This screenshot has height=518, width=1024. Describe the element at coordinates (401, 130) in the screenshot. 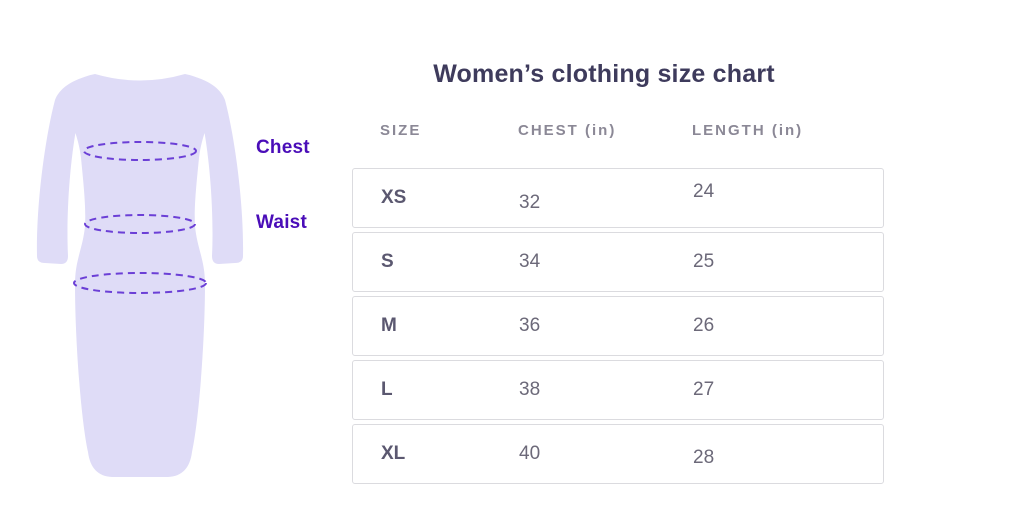

I see `column-header-size: SIZE` at that location.